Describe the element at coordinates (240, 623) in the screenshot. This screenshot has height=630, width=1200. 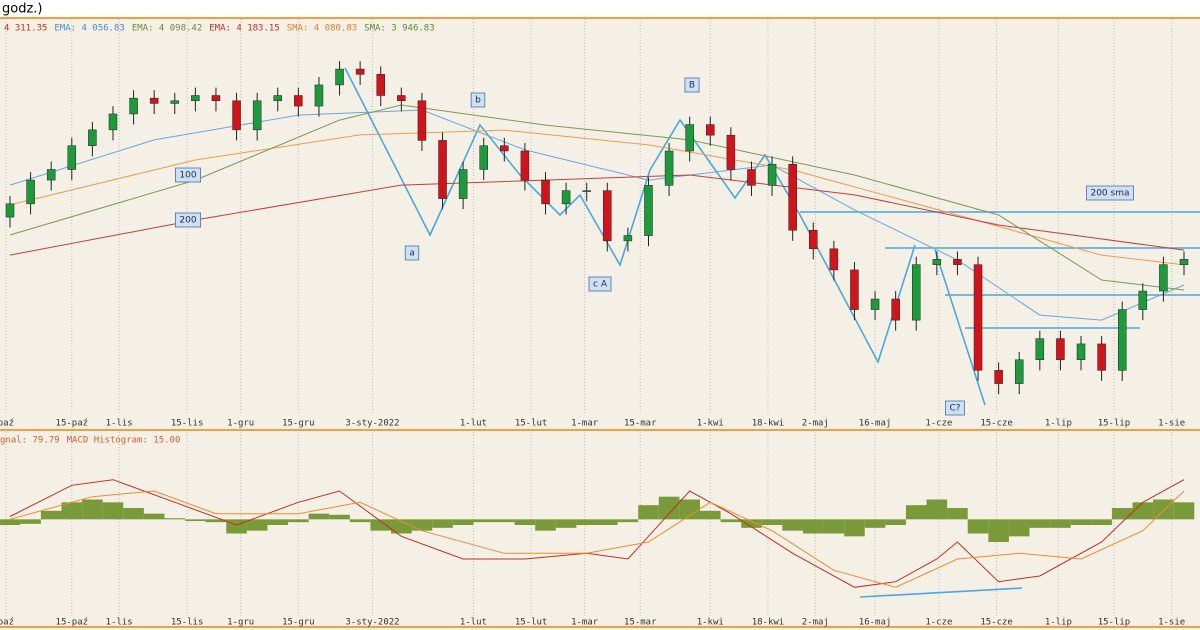
I see `x-tick-label: 1-gru` at that location.